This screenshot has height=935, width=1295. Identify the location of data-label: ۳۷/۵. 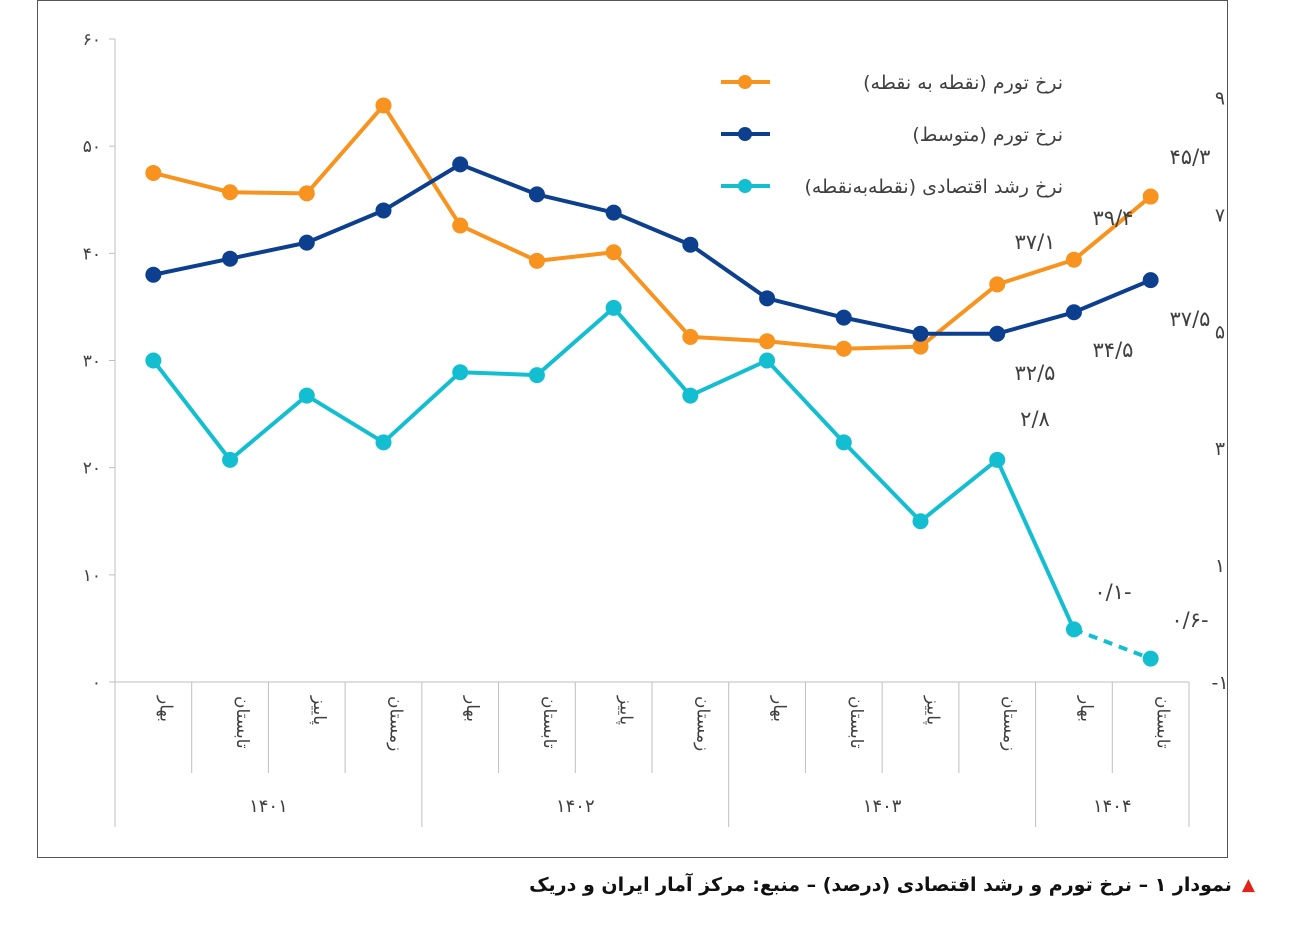
(1190, 319).